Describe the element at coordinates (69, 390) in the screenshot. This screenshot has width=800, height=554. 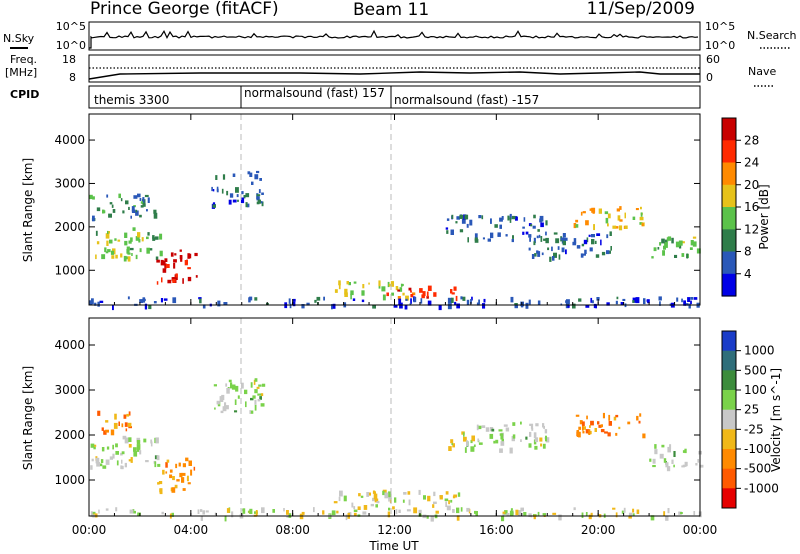
I see `velocity-y-tick-label: 3000` at that location.